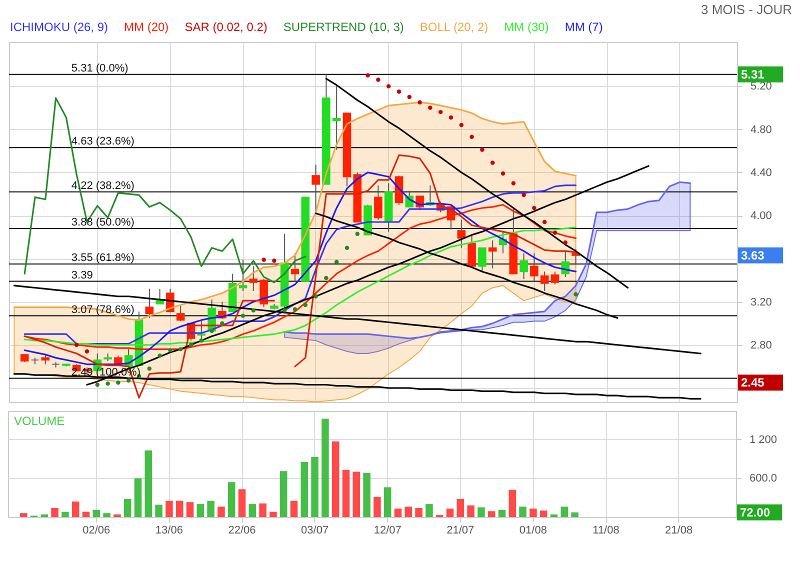 Image resolution: width=800 pixels, height=580 pixels. What do you see at coordinates (59, 28) in the screenshot?
I see `text: ICHIMOKU (26, 9)` at bounding box center [59, 28].